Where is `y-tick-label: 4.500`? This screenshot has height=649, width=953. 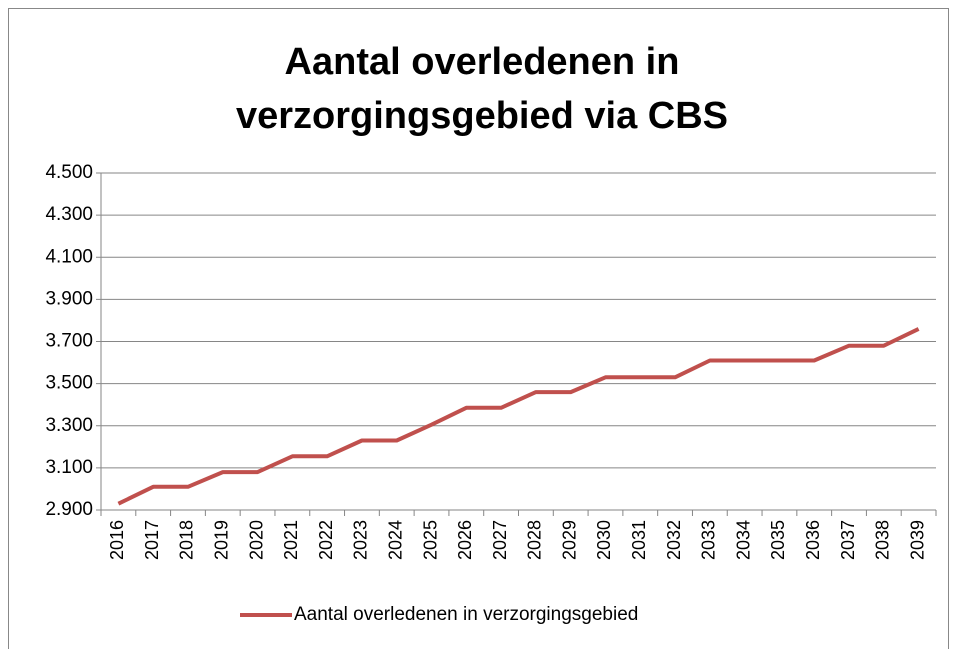
y-tick-label: 4.500 is located at coordinates (69, 172).